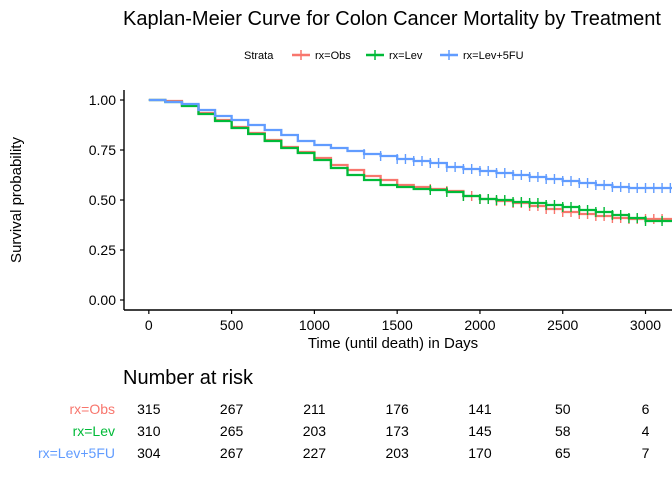  Describe the element at coordinates (397, 431) in the screenshot. I see `risk-count: 173` at that location.